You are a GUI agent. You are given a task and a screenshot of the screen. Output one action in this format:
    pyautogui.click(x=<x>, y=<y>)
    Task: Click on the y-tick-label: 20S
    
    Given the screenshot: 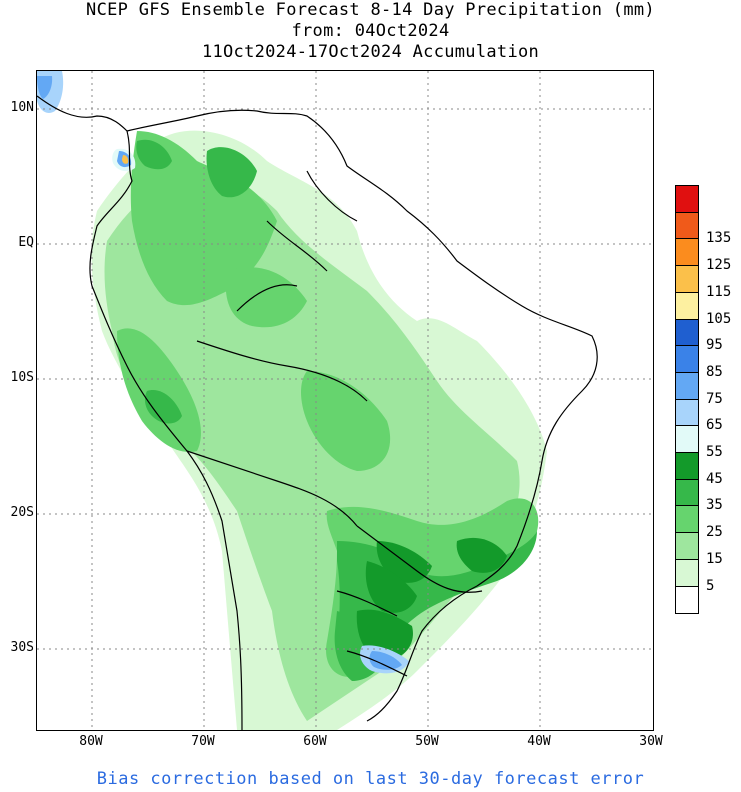 What is the action you would take?
    pyautogui.click(x=22, y=512)
    